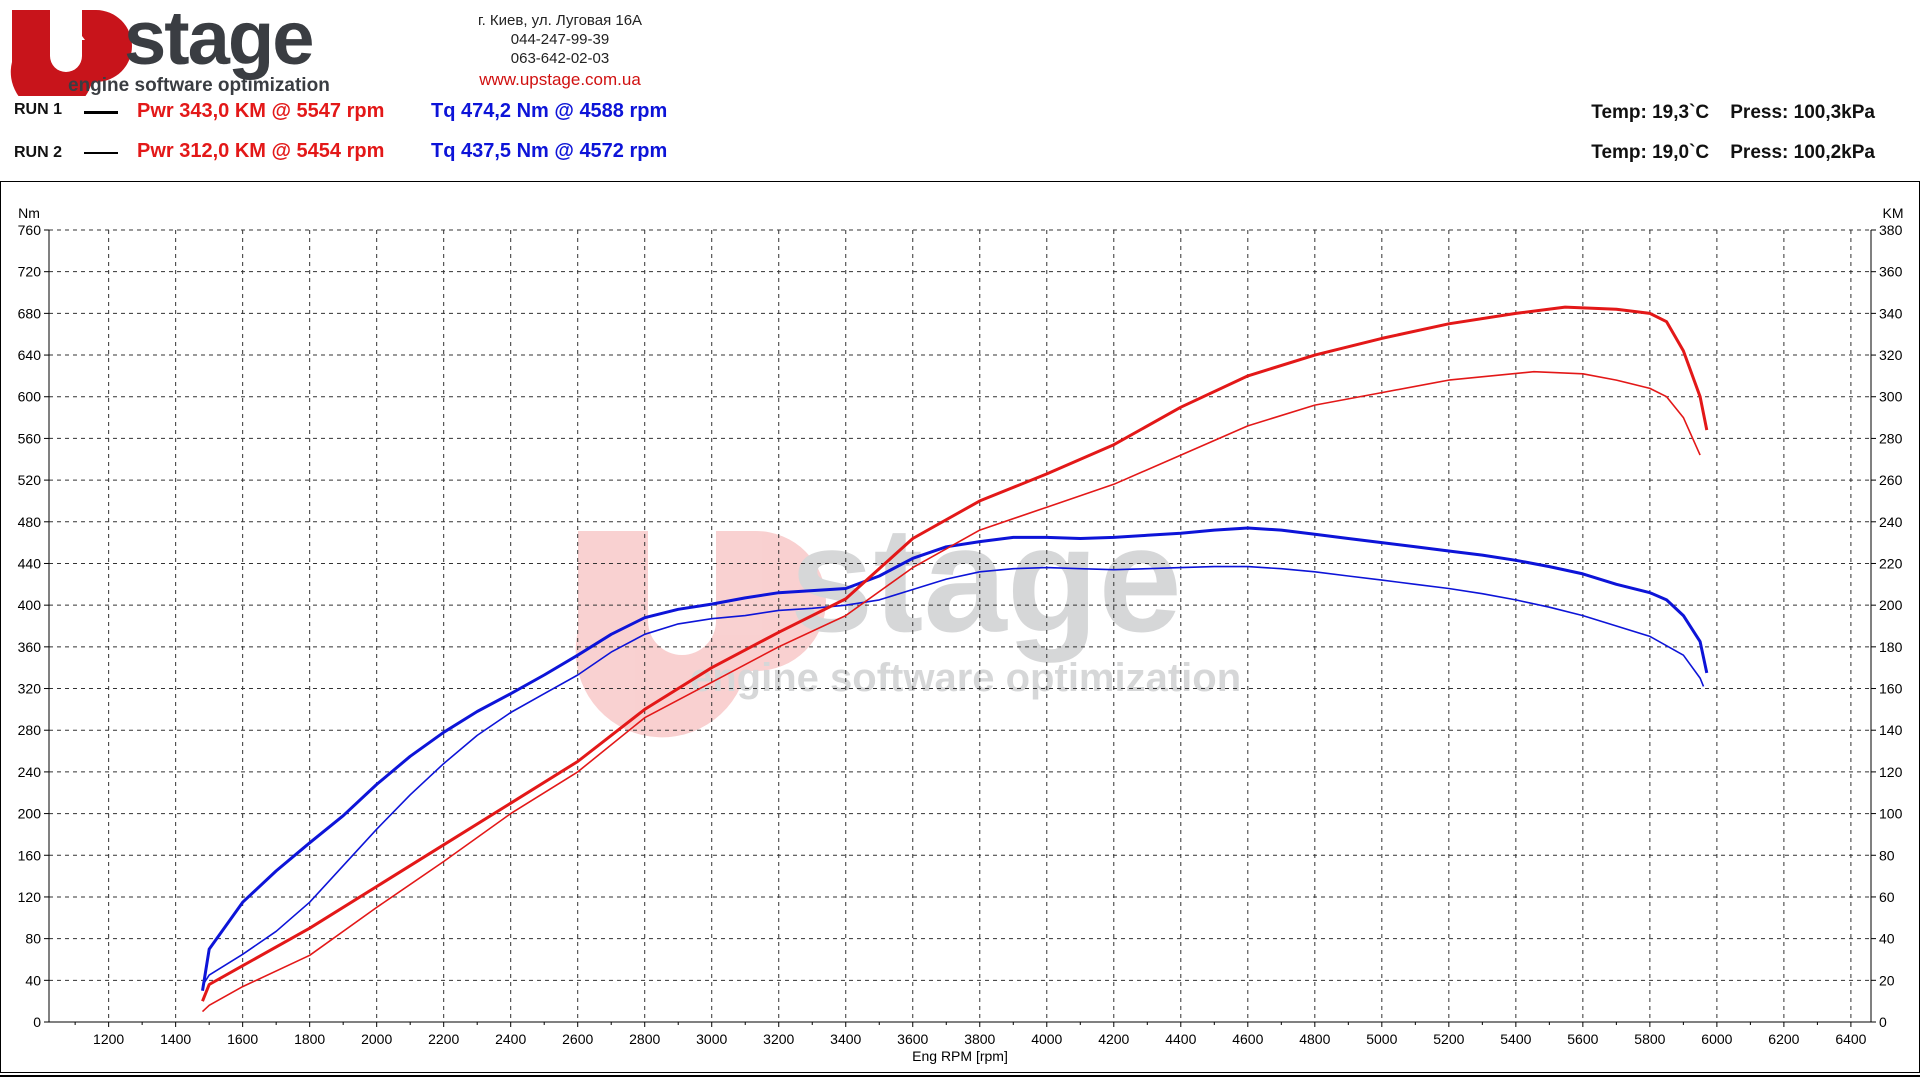 This screenshot has width=1920, height=1080. I want to click on y-right-tick-label: 280, so click(1891, 438).